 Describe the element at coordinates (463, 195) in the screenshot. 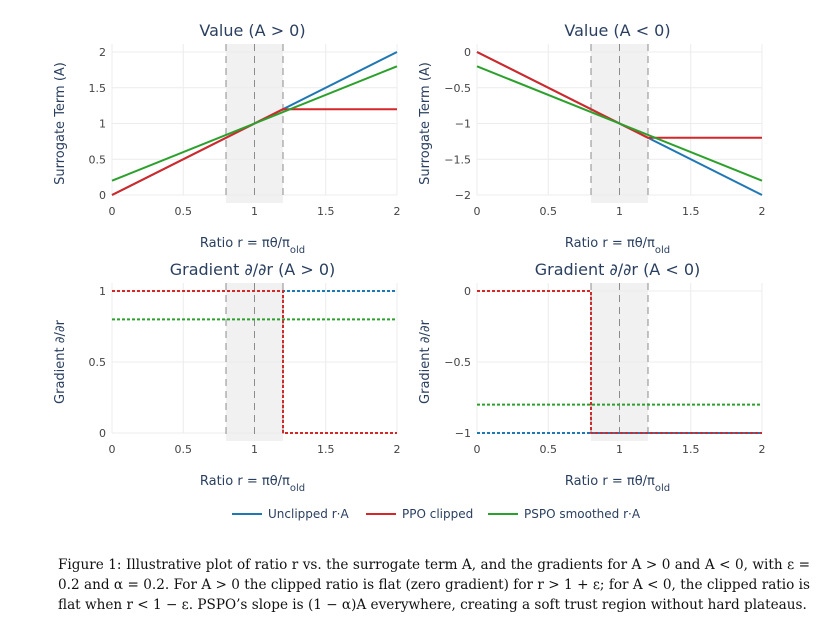

I see `y-tick-label: −2` at that location.